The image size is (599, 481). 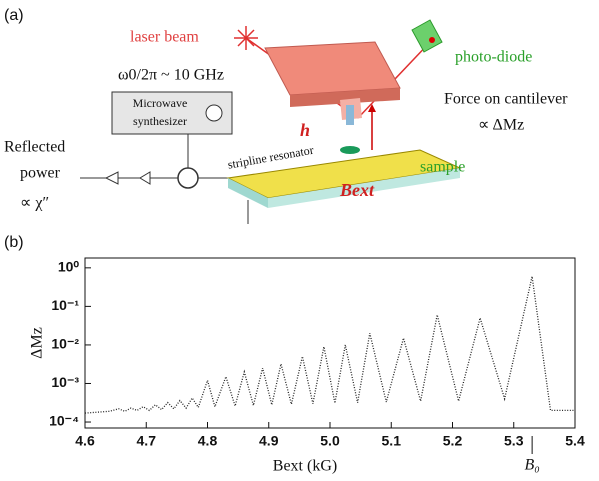 I want to click on annotation-label: B₀, so click(x=531, y=465).